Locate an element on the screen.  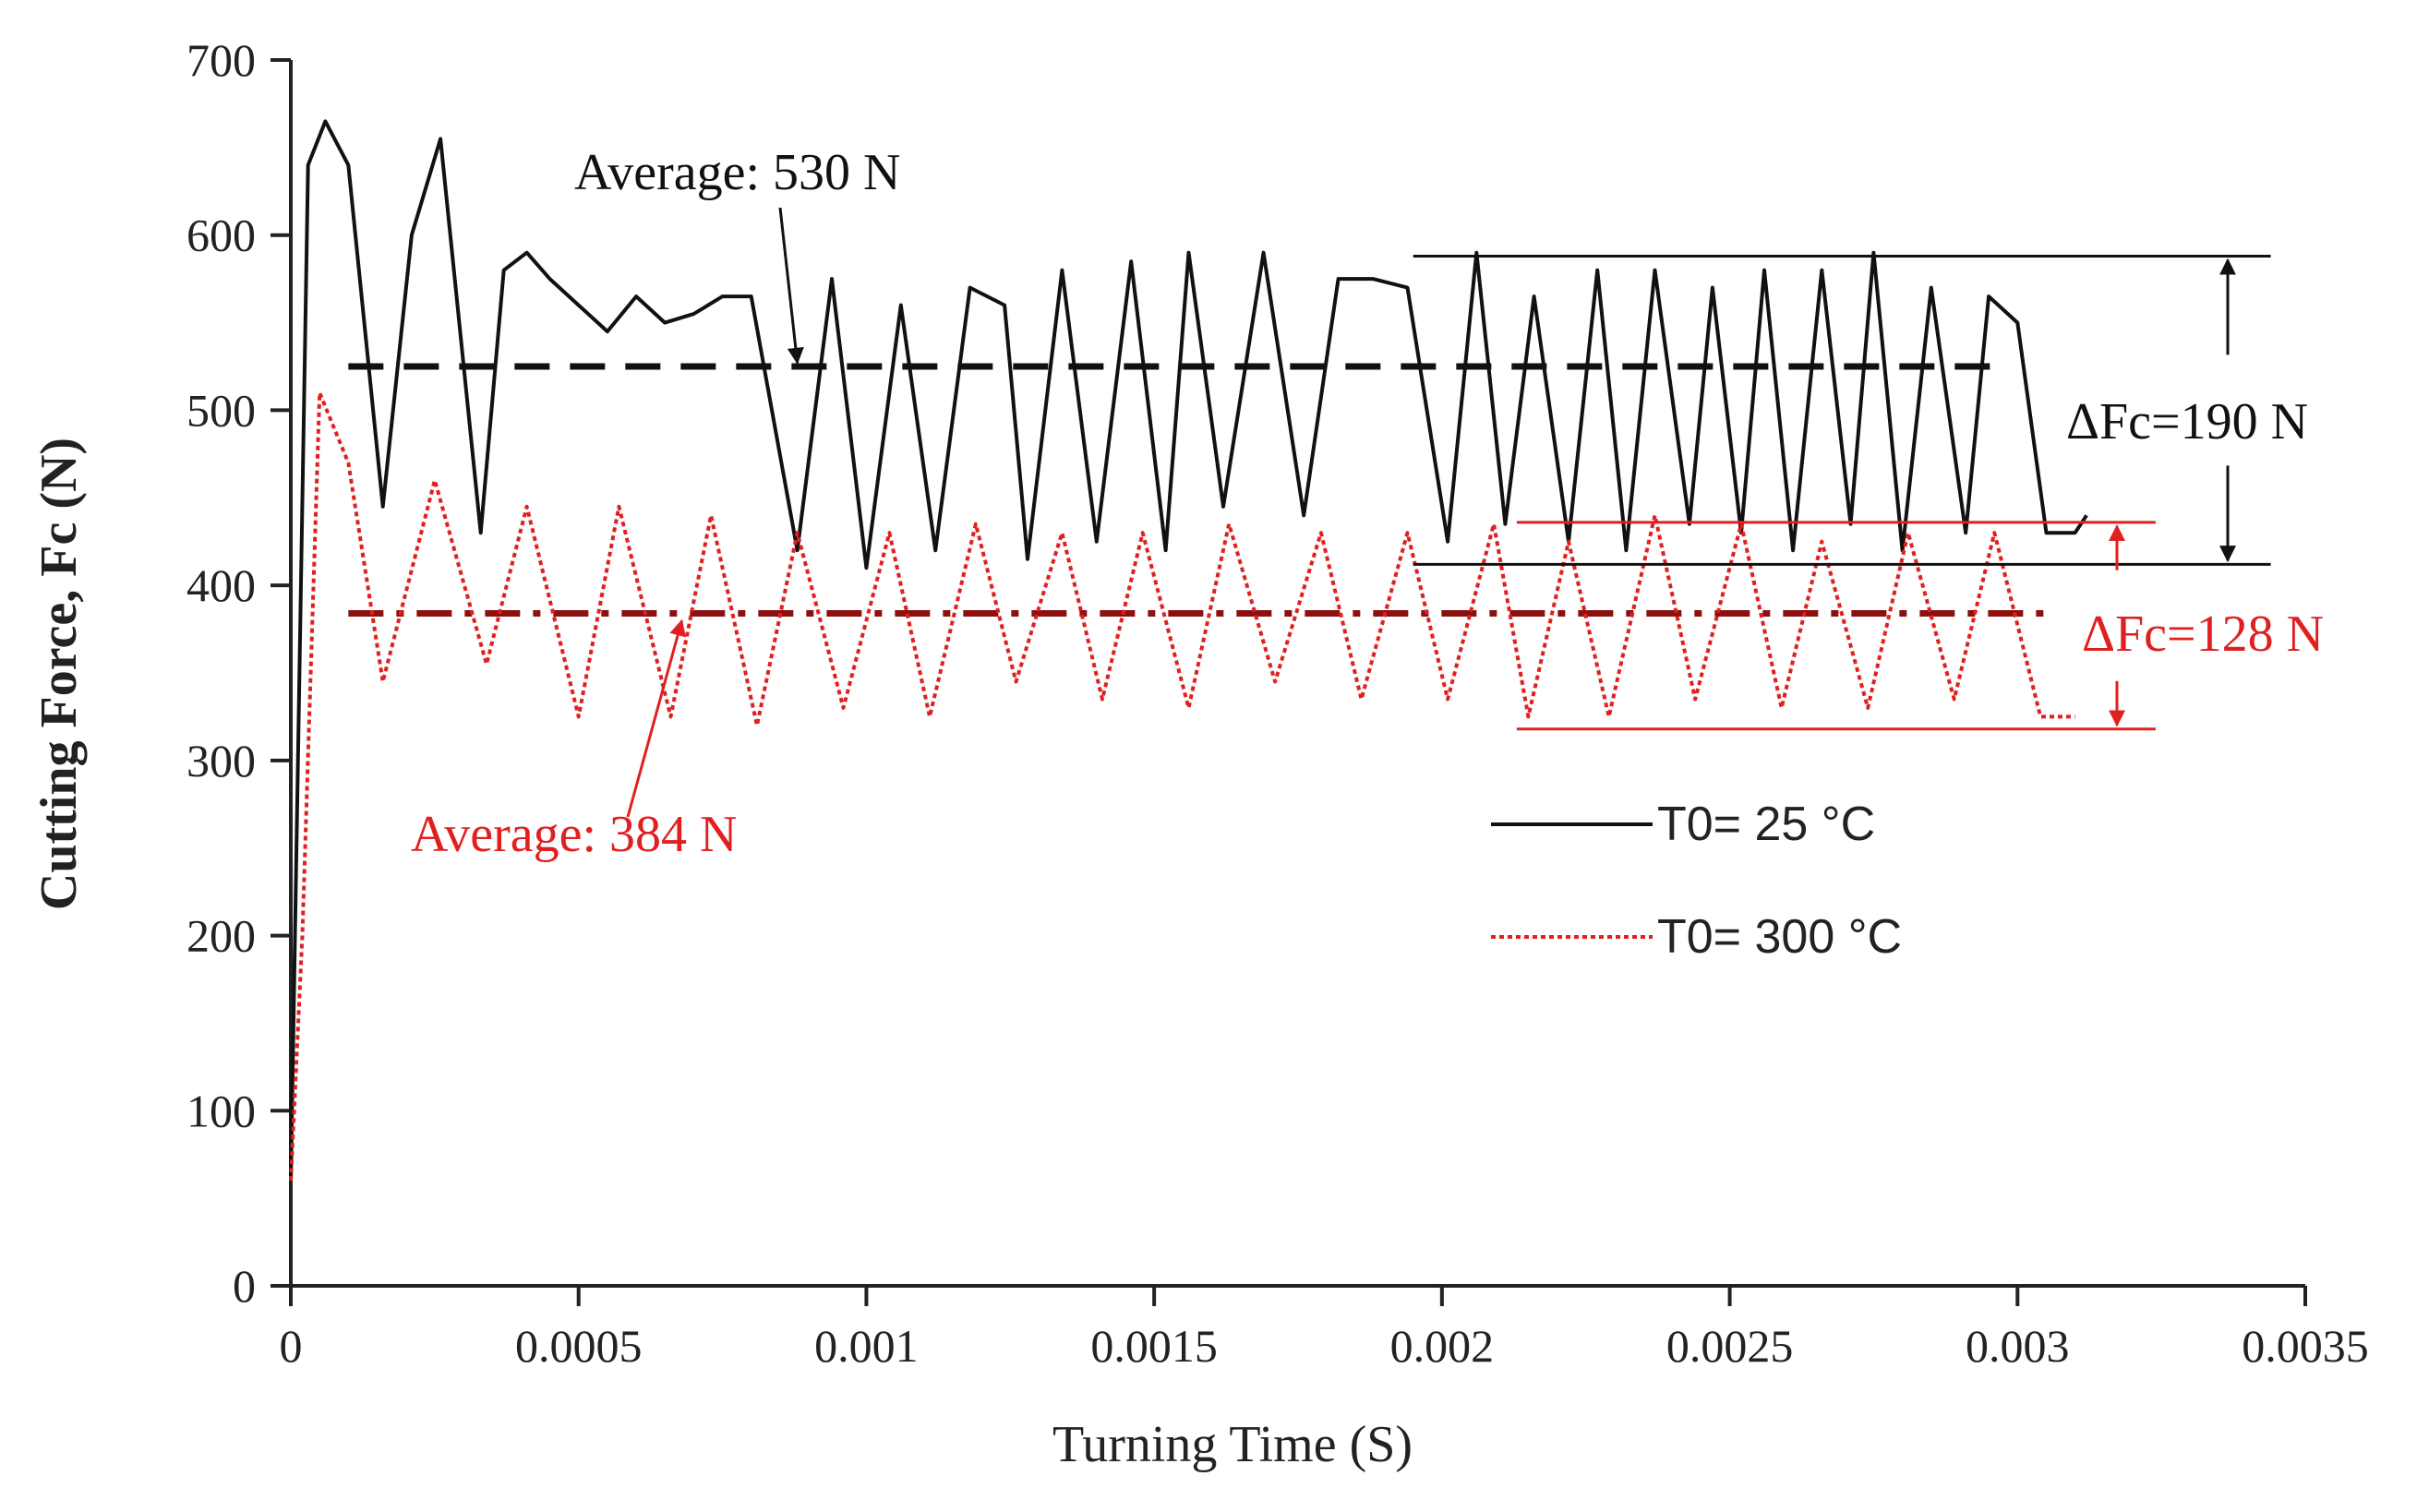
legend: T0= 25 °C T0= 300 °C is located at coordinates (1697, 881).